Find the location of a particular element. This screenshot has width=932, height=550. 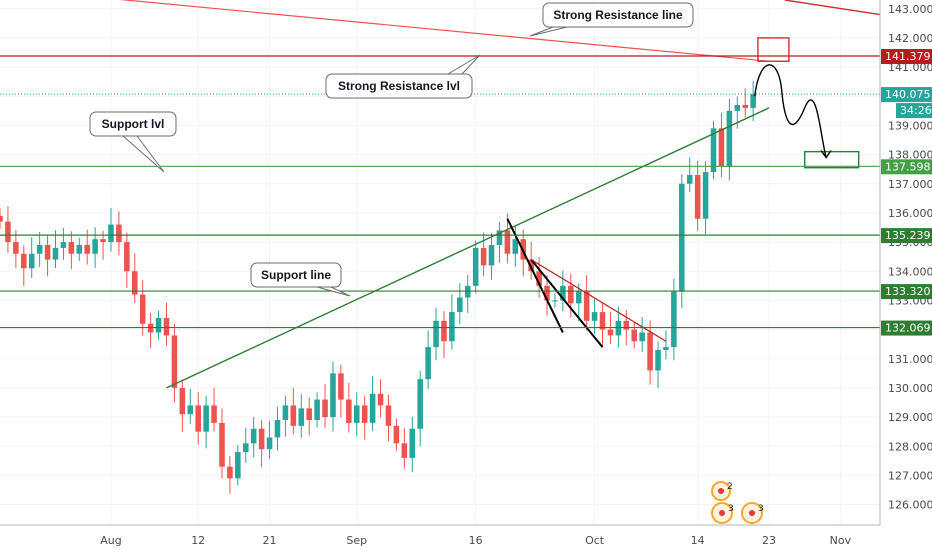

callout-label: Strong Resistance lvl is located at coordinates (399, 86).